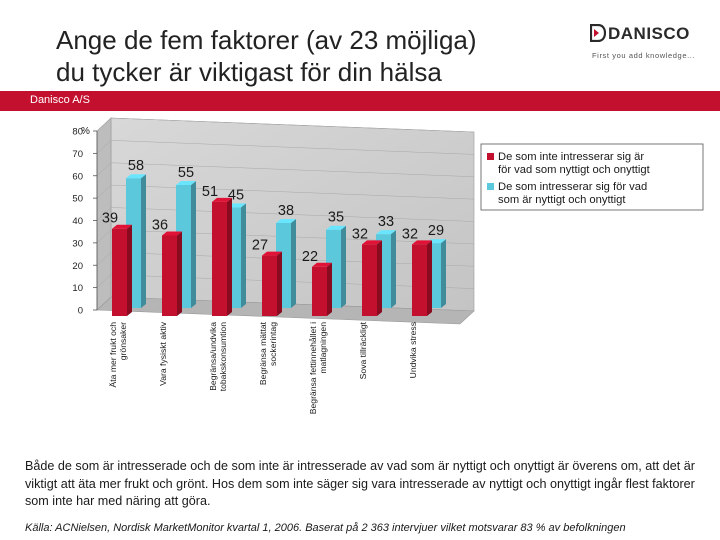  I want to click on y-tick-label: 60, so click(77, 176).